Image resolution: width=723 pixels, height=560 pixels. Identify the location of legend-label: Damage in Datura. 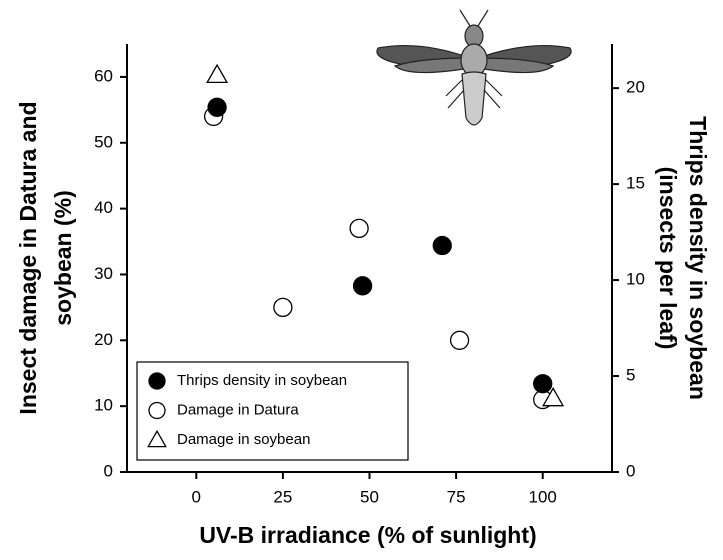
(238, 409).